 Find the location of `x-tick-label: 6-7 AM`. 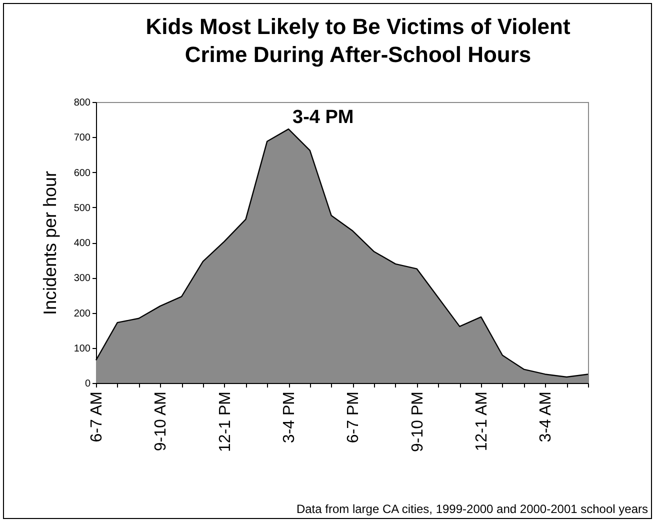

x-tick-label: 6-7 AM is located at coordinates (97, 417).